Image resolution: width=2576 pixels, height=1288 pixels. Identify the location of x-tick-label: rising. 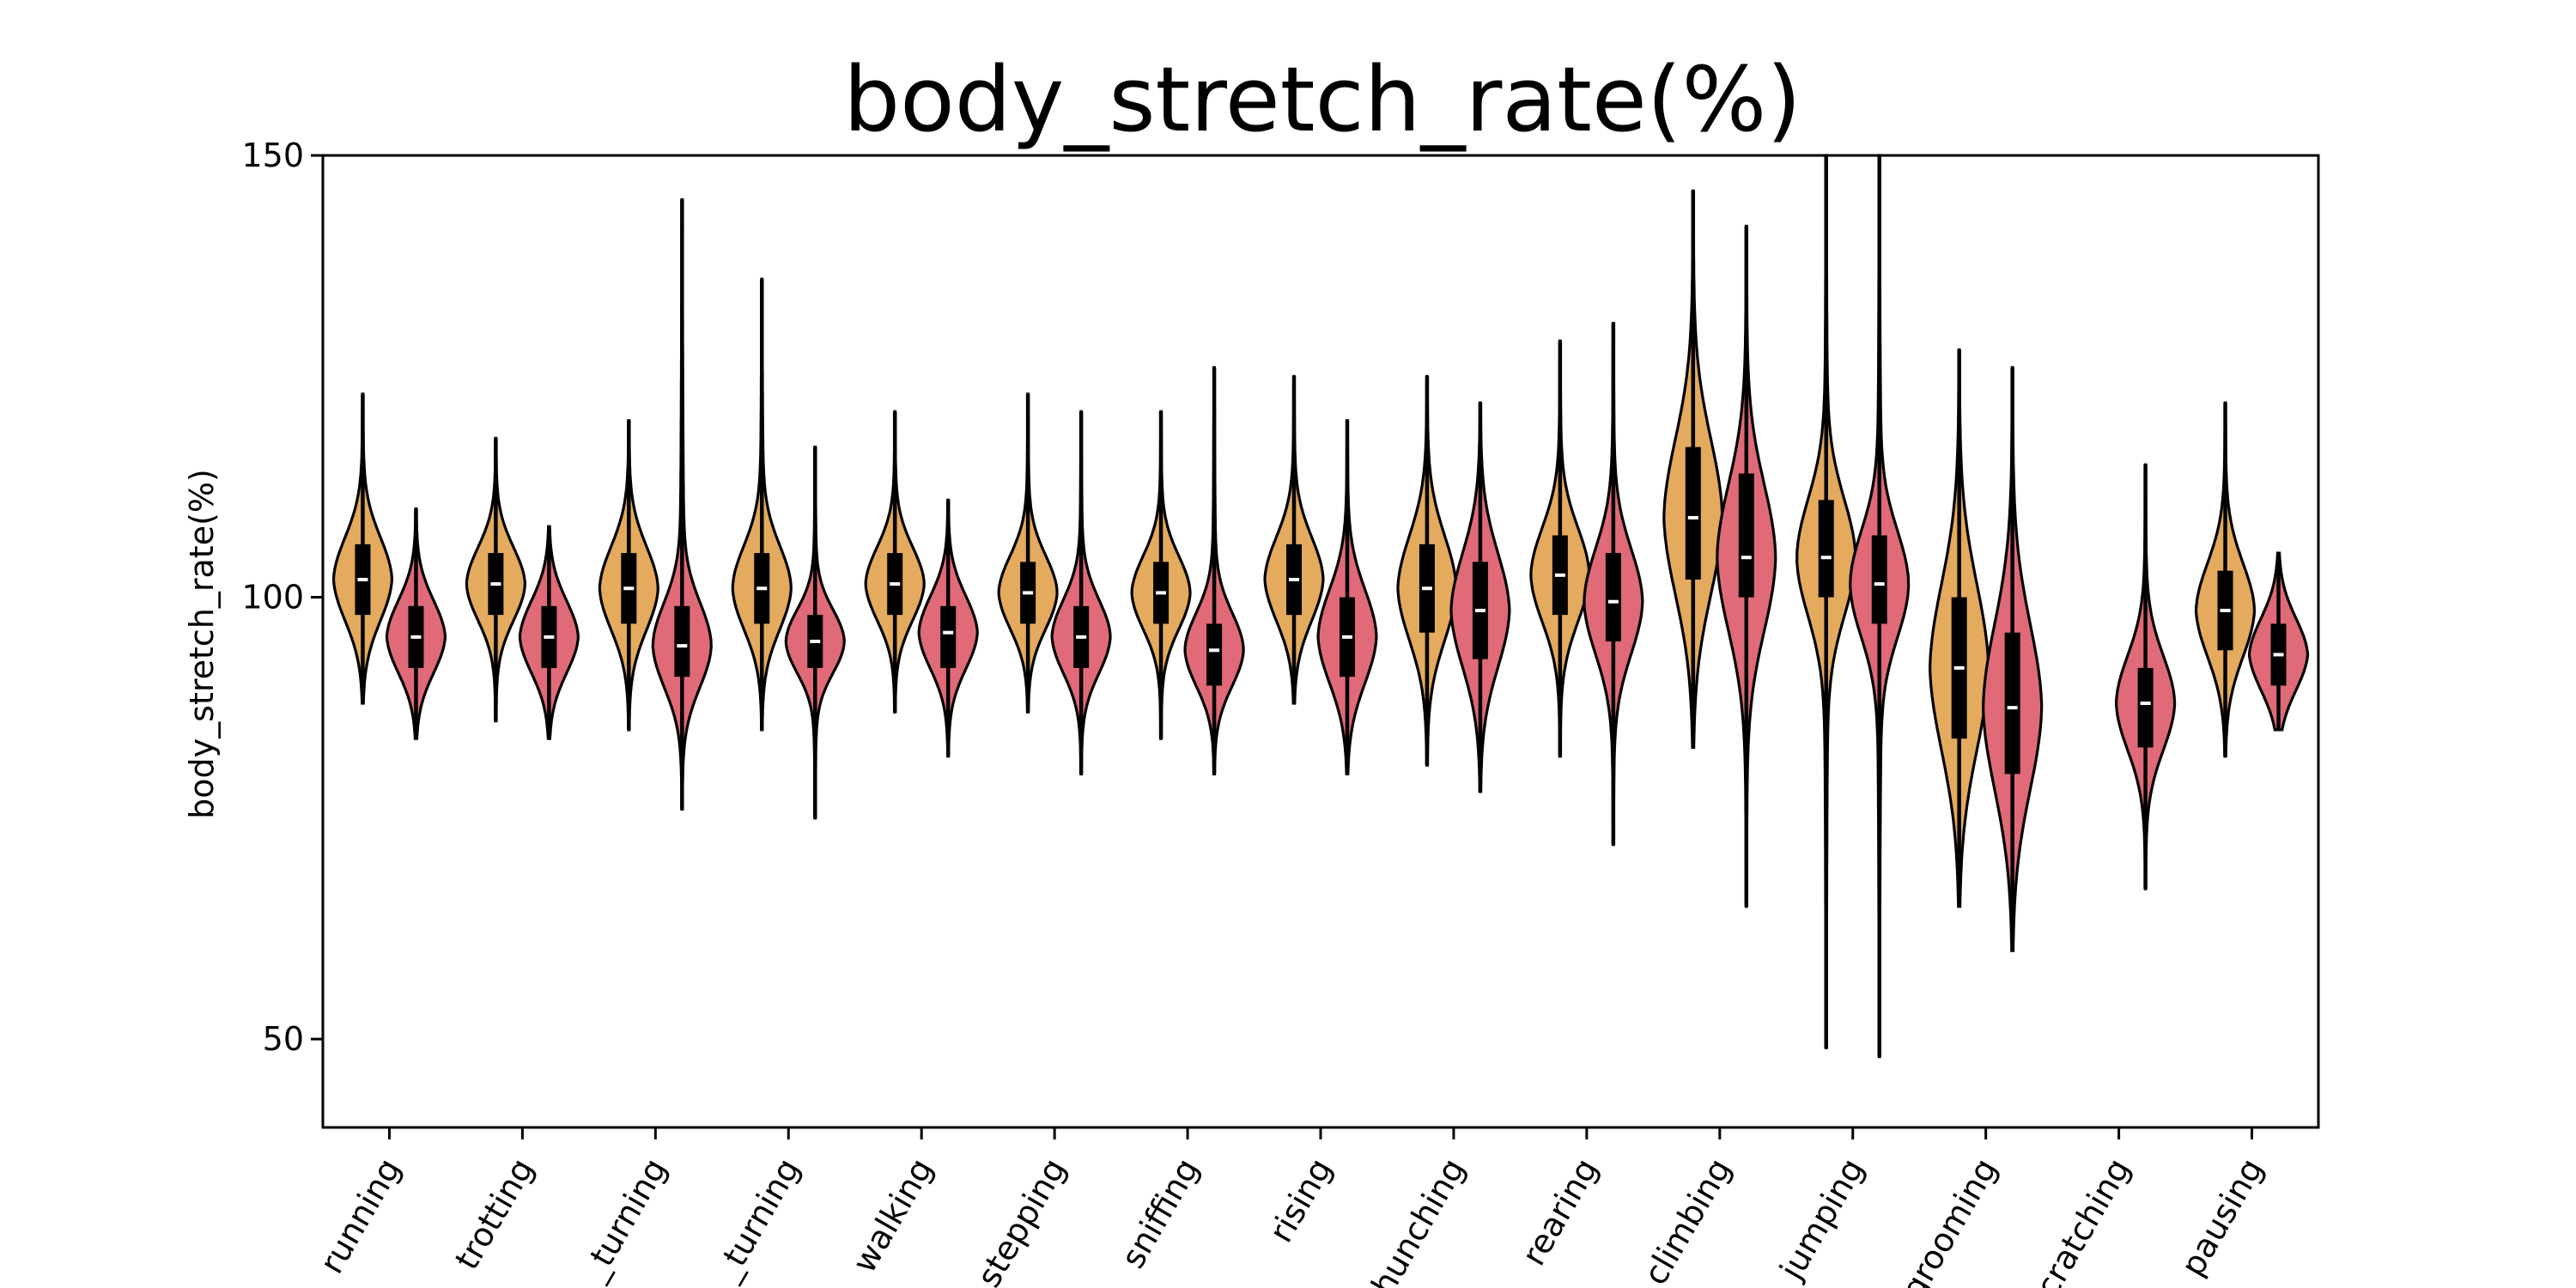
(1300, 1200).